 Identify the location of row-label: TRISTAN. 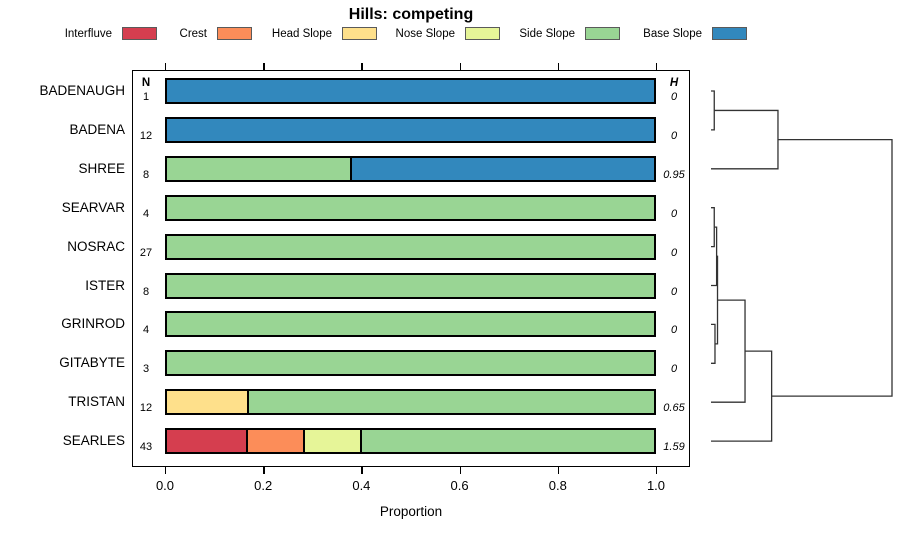
(96, 402).